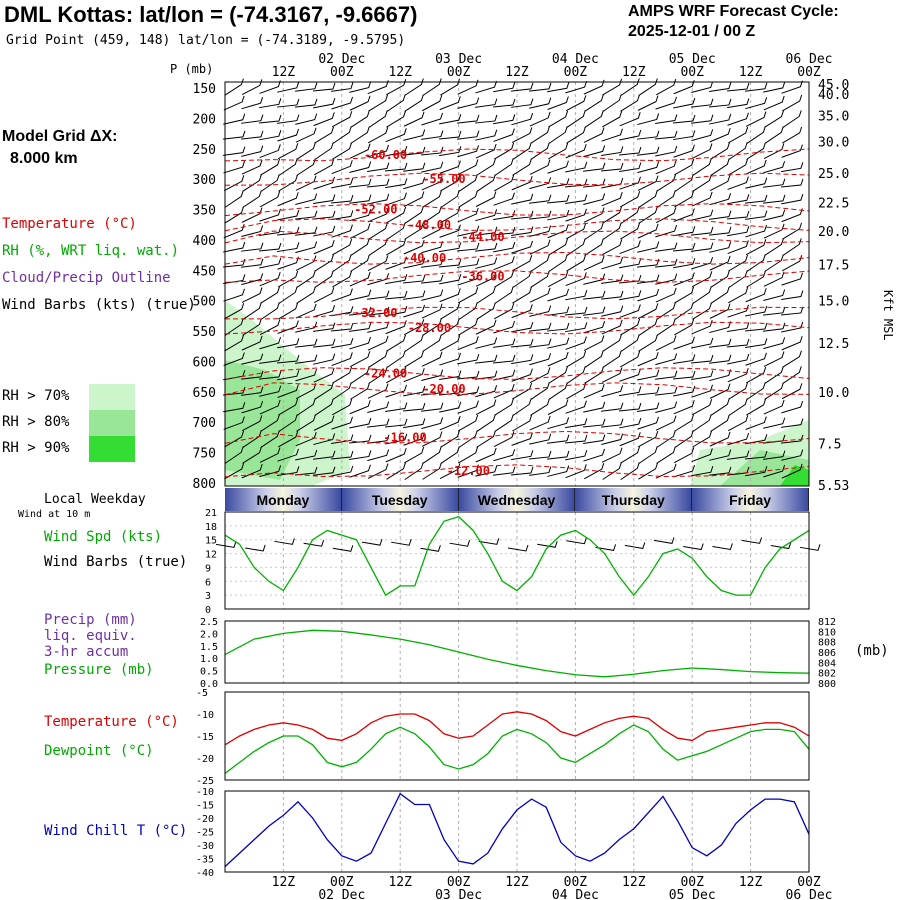  What do you see at coordinates (205, 860) in the screenshot?
I see `wind-chill-tick: -35` at bounding box center [205, 860].